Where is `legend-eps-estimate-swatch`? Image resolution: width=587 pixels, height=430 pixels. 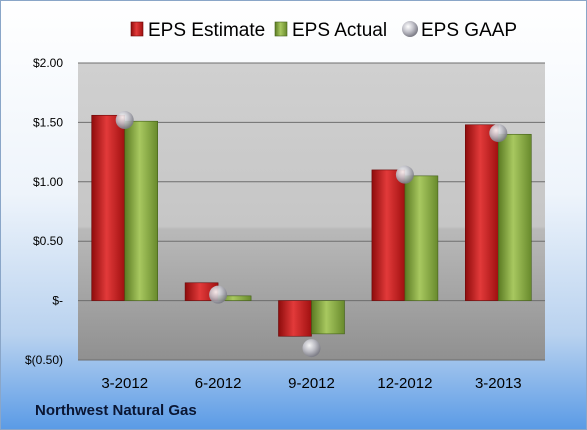
legend-eps-estimate-swatch is located at coordinates (137, 29).